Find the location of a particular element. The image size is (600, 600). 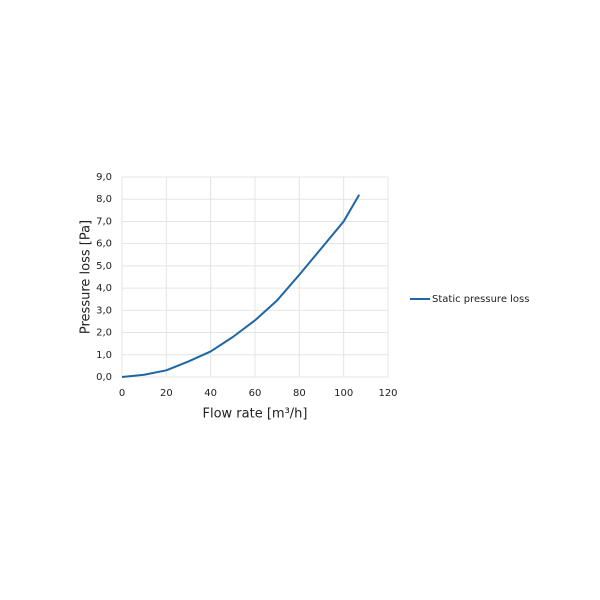

y-tick-label: 8,0 is located at coordinates (104, 199).